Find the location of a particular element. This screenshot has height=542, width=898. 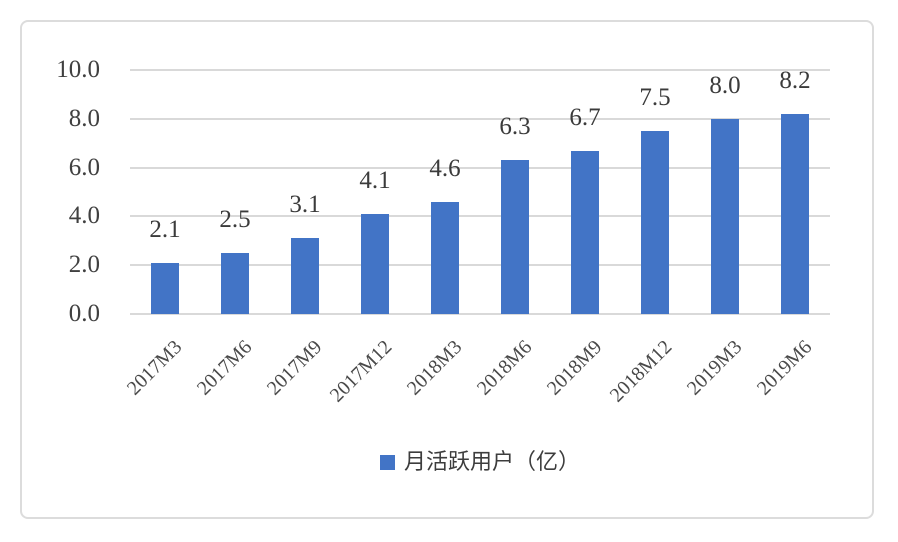

bar-2019M3 is located at coordinates (725, 216).